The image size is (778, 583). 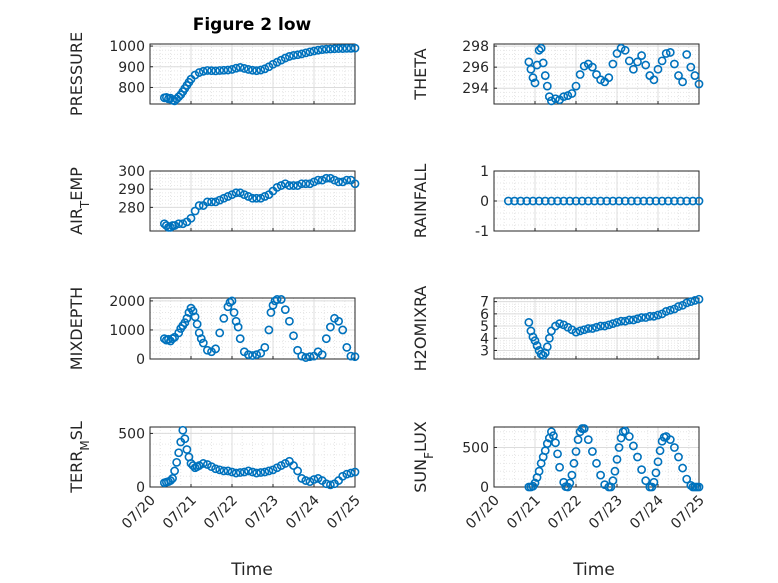 What do you see at coordinates (484, 315) in the screenshot?
I see `y-tick-label: 6` at bounding box center [484, 315].